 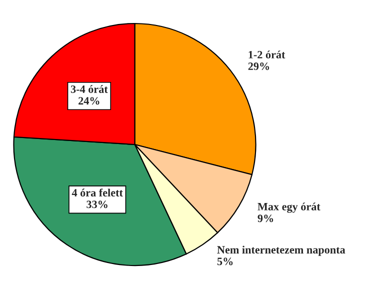 I want to click on slice-label: 4 óra felett, so click(x=97, y=192).